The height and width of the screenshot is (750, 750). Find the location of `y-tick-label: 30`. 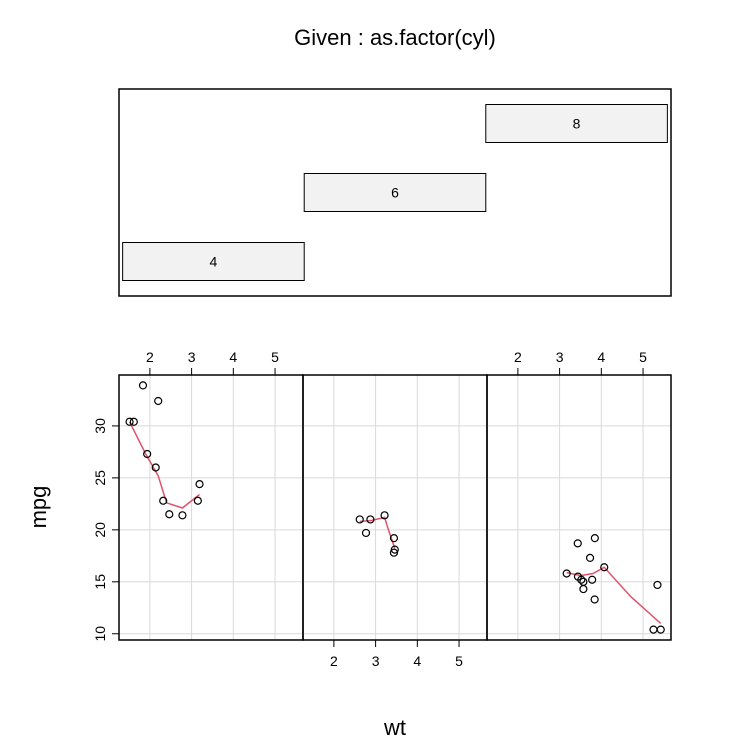

y-tick-label: 30 is located at coordinates (100, 426).